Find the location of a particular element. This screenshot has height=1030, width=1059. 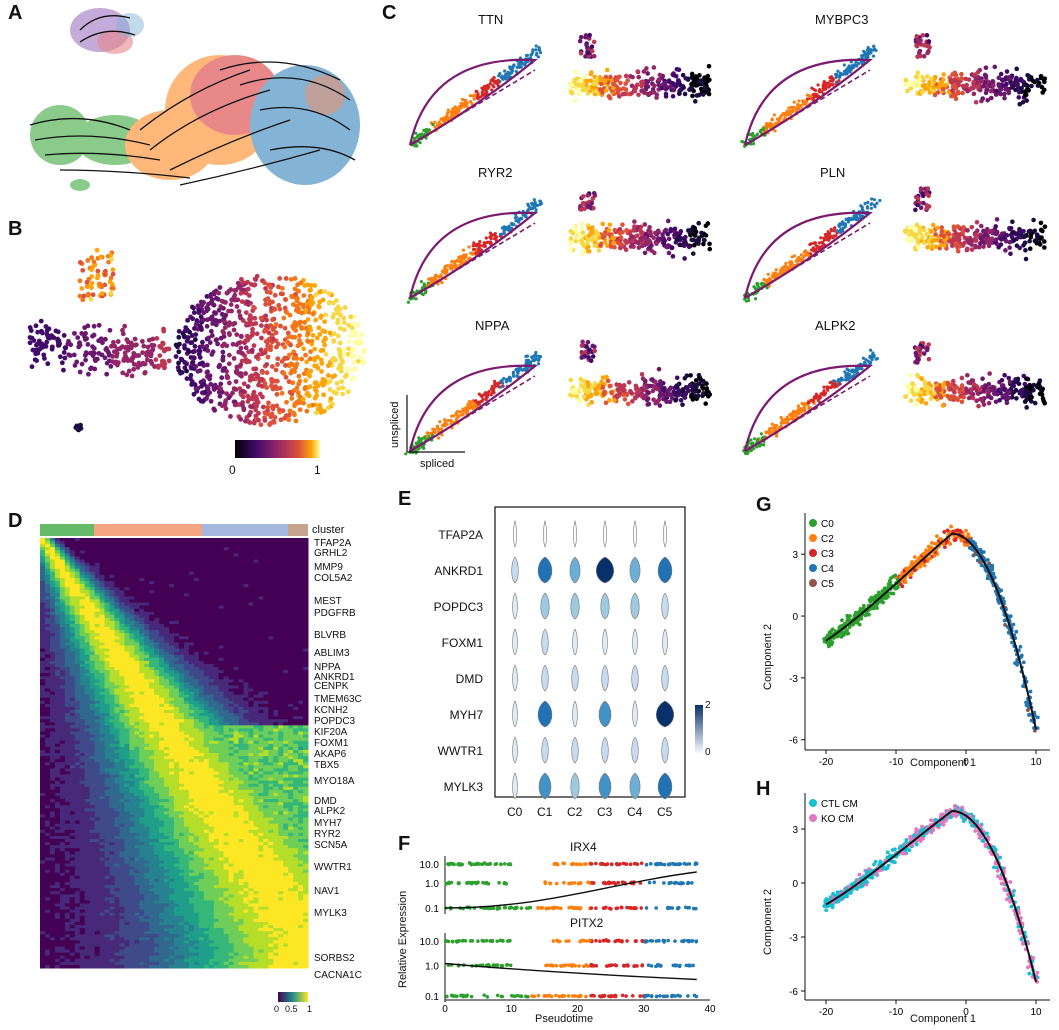

violin-TFAP2A-C2 is located at coordinates (575, 534).